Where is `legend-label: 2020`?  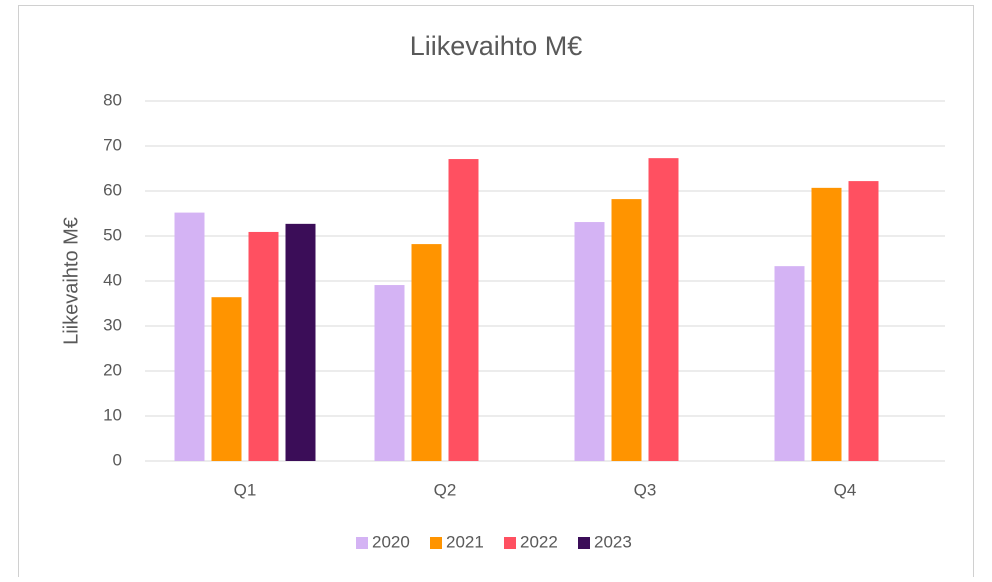 legend-label: 2020 is located at coordinates (391, 541).